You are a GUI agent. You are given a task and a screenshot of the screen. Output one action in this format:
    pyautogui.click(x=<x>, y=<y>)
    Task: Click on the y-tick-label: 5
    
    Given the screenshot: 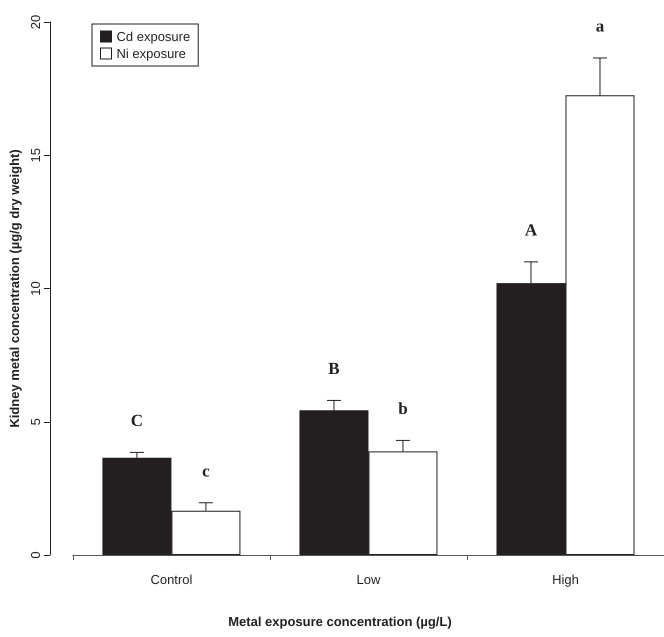 What is the action you would take?
    pyautogui.click(x=35, y=422)
    